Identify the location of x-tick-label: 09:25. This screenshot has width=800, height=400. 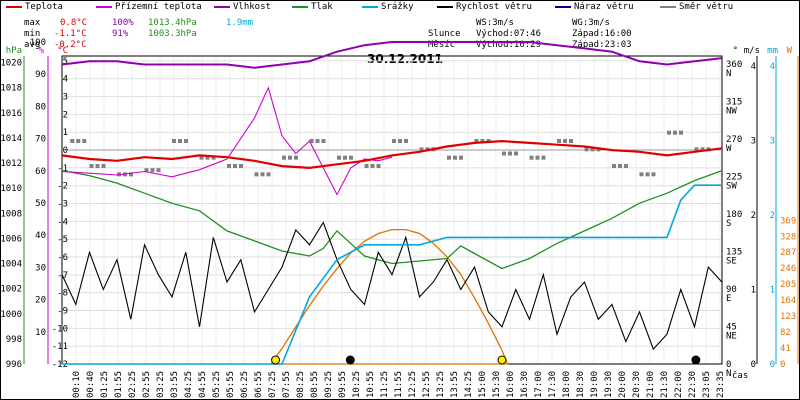
(329, 384).